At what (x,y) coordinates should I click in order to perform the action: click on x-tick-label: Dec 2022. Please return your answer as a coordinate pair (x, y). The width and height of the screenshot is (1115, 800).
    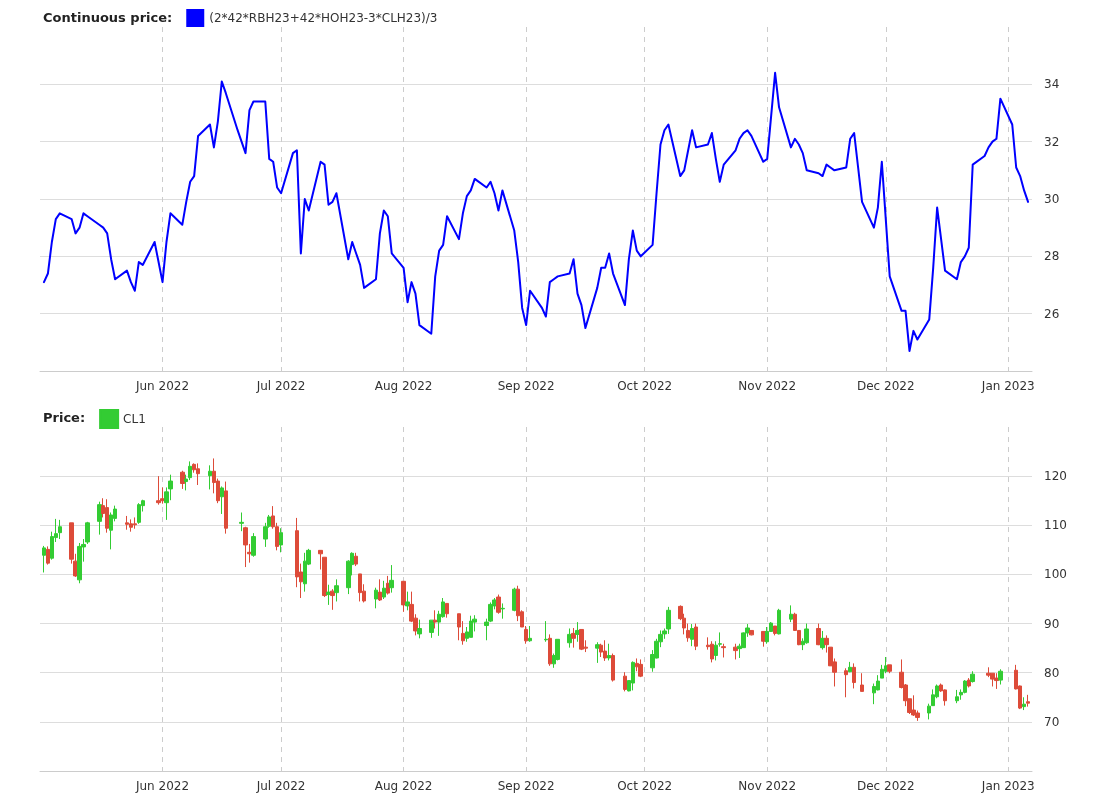
    Looking at the image, I should click on (885, 786).